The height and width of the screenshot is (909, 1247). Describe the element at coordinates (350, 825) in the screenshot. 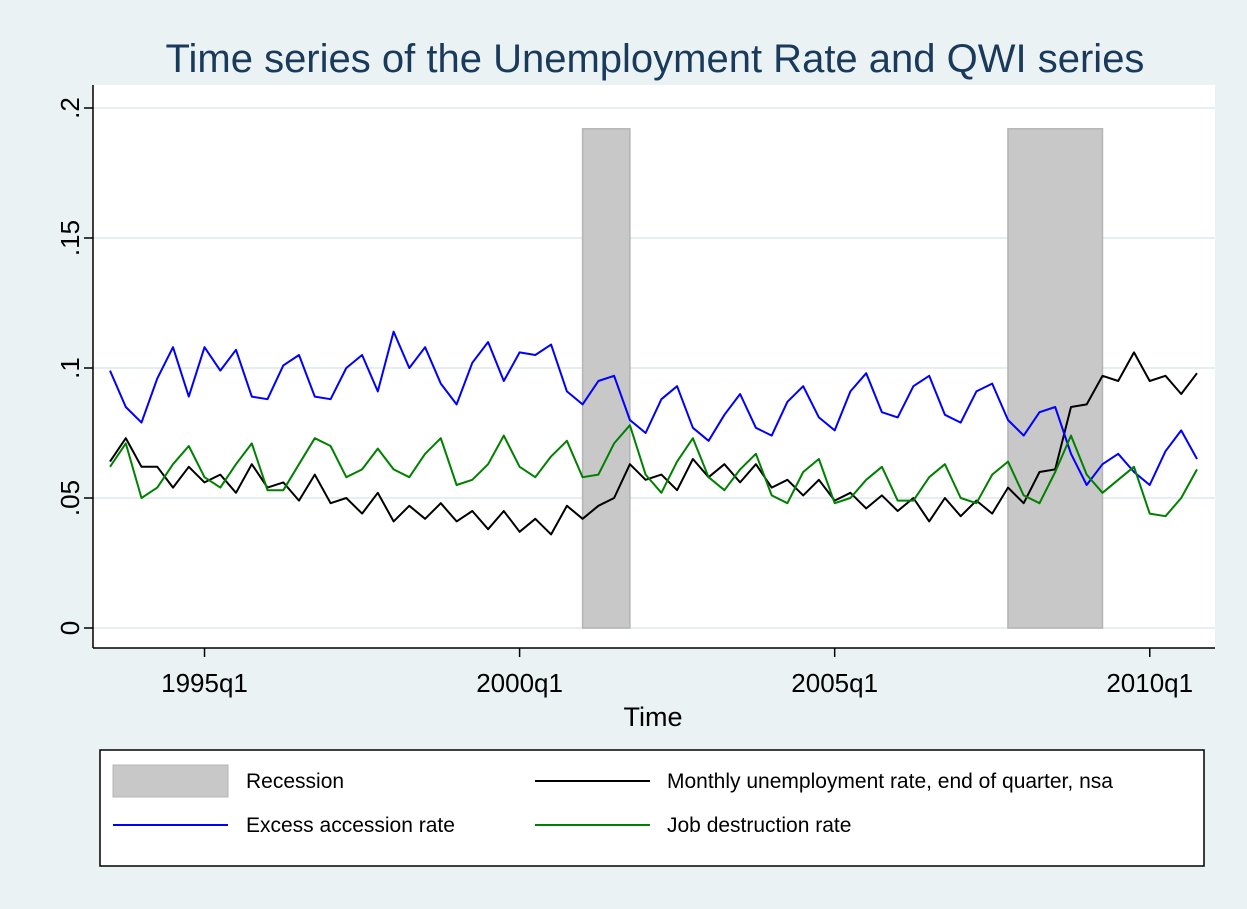

I see `legend-label-excess-accession: Excess accession rate` at that location.